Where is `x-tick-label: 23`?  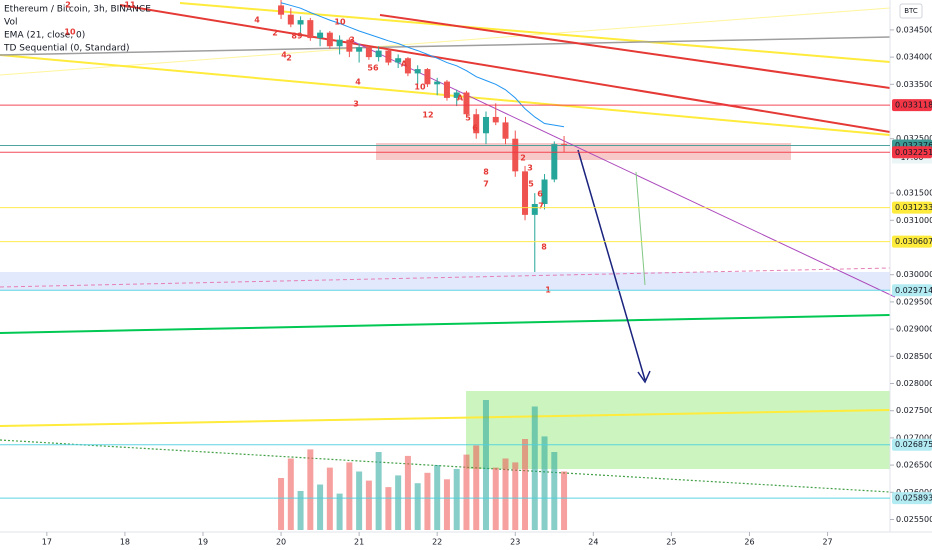 x-tick-label: 23 is located at coordinates (515, 542).